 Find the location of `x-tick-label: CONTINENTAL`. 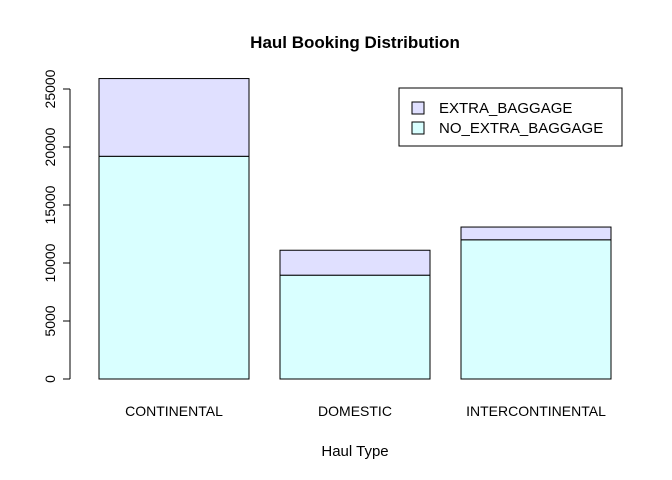

x-tick-label: CONTINENTAL is located at coordinates (174, 411).